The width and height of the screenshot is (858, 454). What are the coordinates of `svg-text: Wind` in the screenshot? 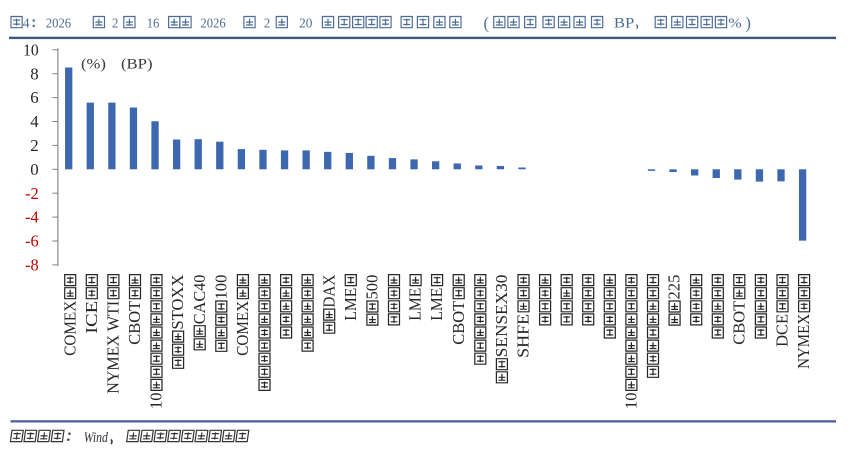 It's located at (96, 438).